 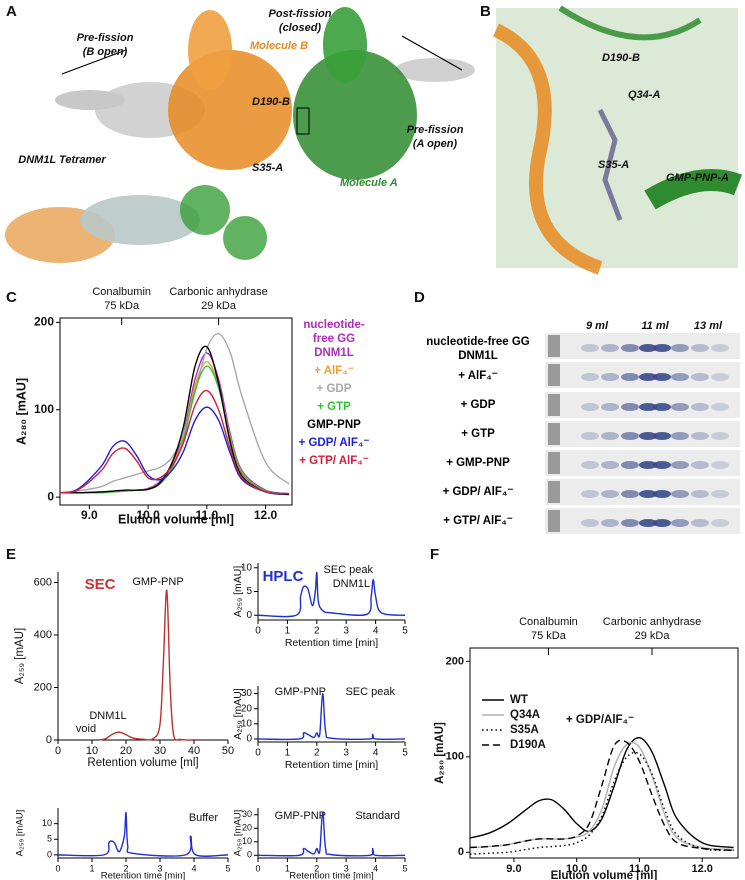 I want to click on gel-lane-label: nucleotide-free GG DNM1L, so click(x=478, y=349).